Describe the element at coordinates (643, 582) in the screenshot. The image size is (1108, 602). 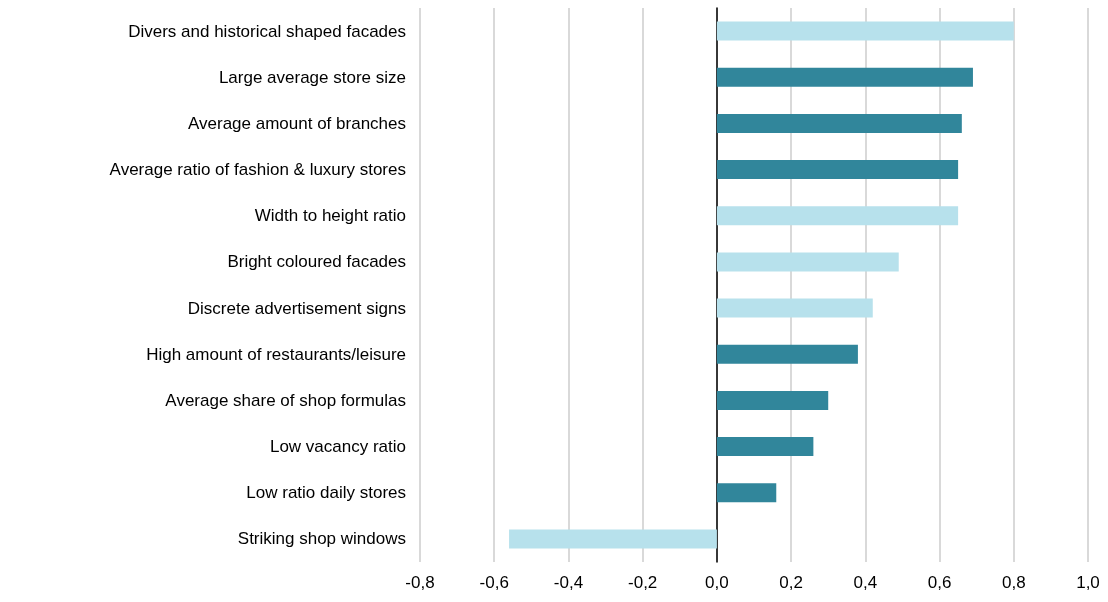
I see `x-tick-label: -0,2` at that location.